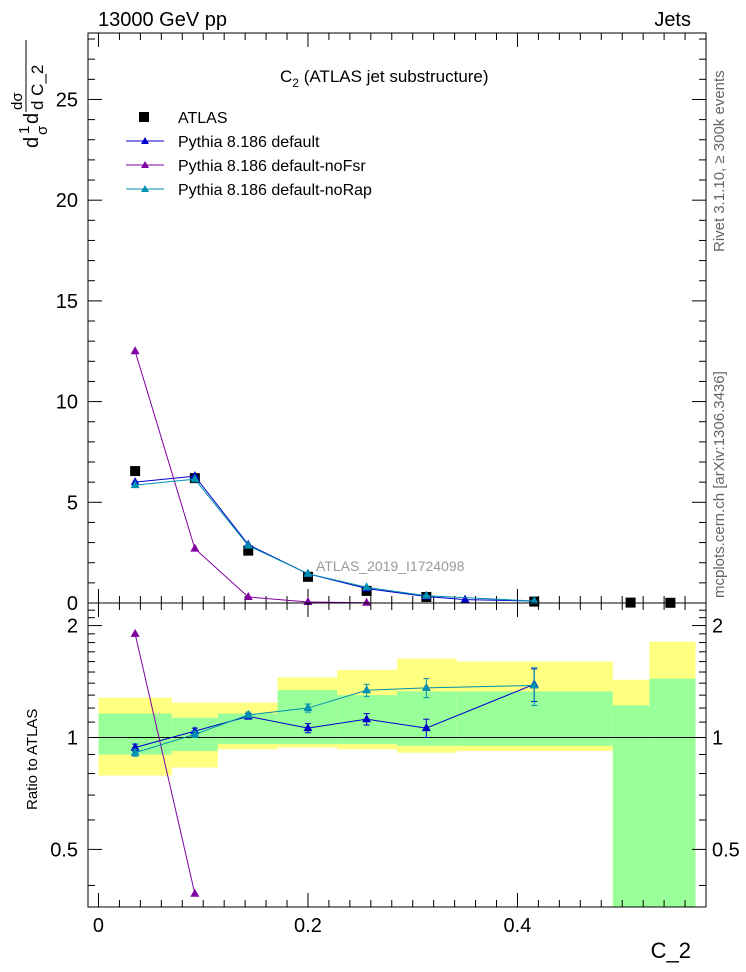 This screenshot has height=972, width=746. I want to click on ratio-ytick-label-left: 1, so click(72, 738).